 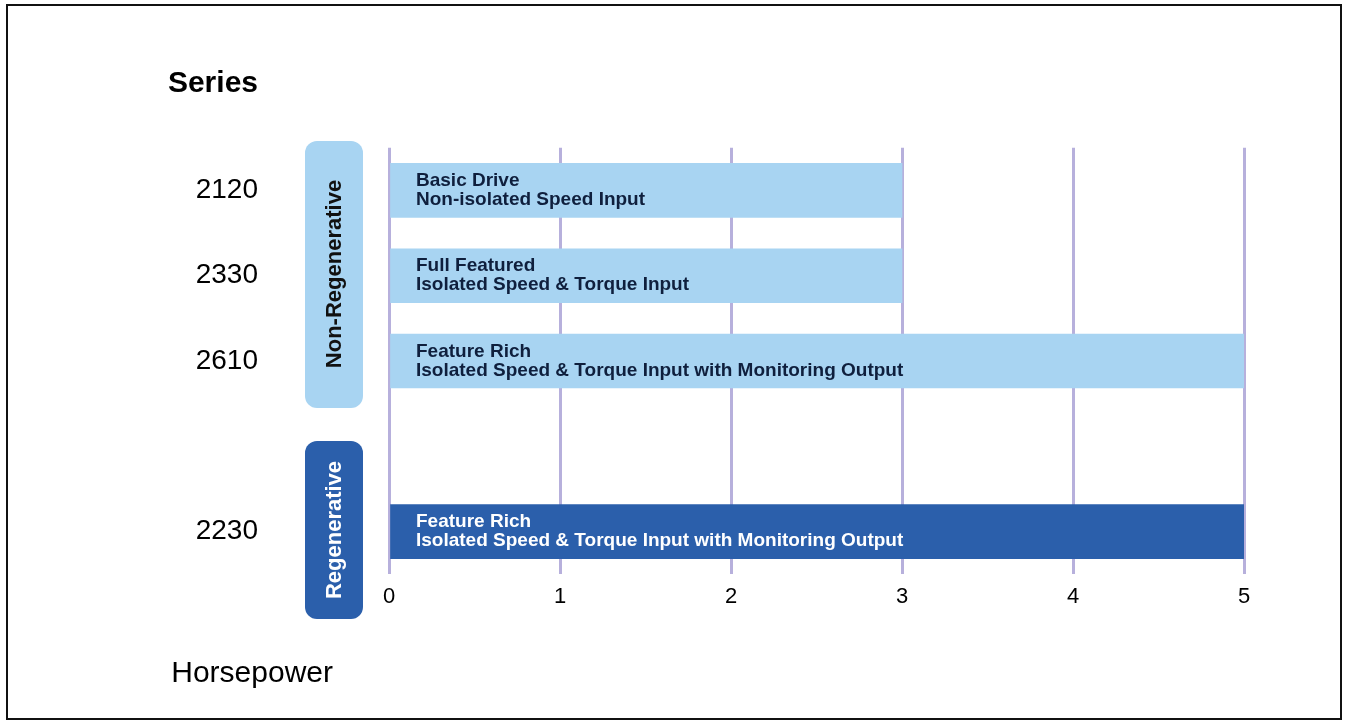 I want to click on x-tick-label: 5, so click(x=1244, y=596).